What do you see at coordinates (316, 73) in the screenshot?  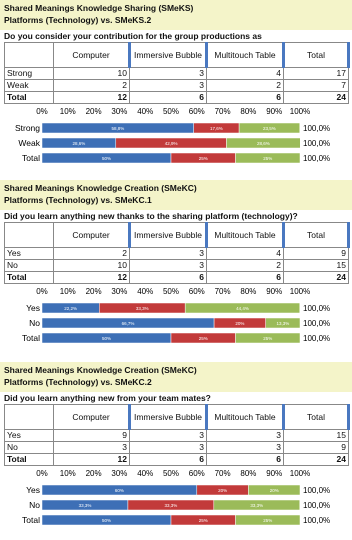 I see `number-cell: 17` at bounding box center [316, 73].